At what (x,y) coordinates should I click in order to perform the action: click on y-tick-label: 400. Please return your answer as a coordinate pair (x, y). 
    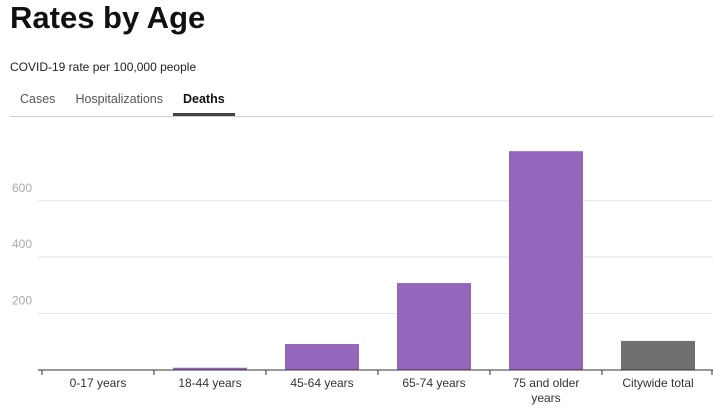
    Looking at the image, I should click on (22, 244).